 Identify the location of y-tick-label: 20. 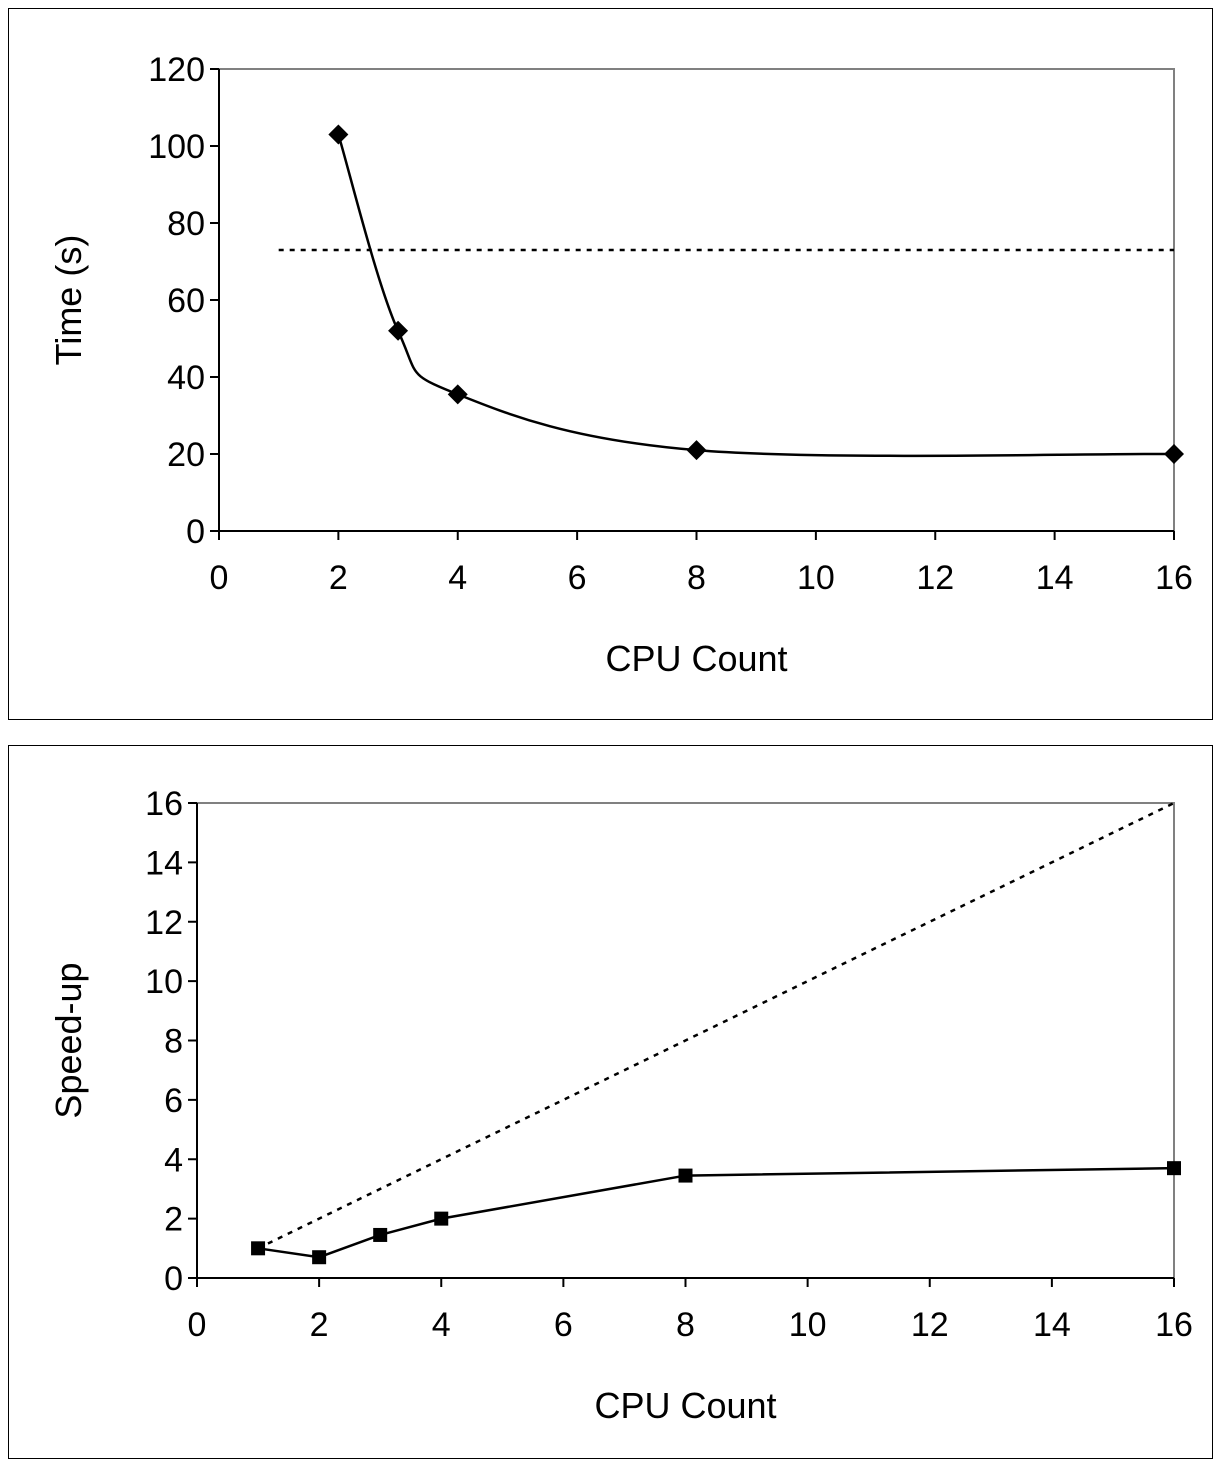
(186, 455).